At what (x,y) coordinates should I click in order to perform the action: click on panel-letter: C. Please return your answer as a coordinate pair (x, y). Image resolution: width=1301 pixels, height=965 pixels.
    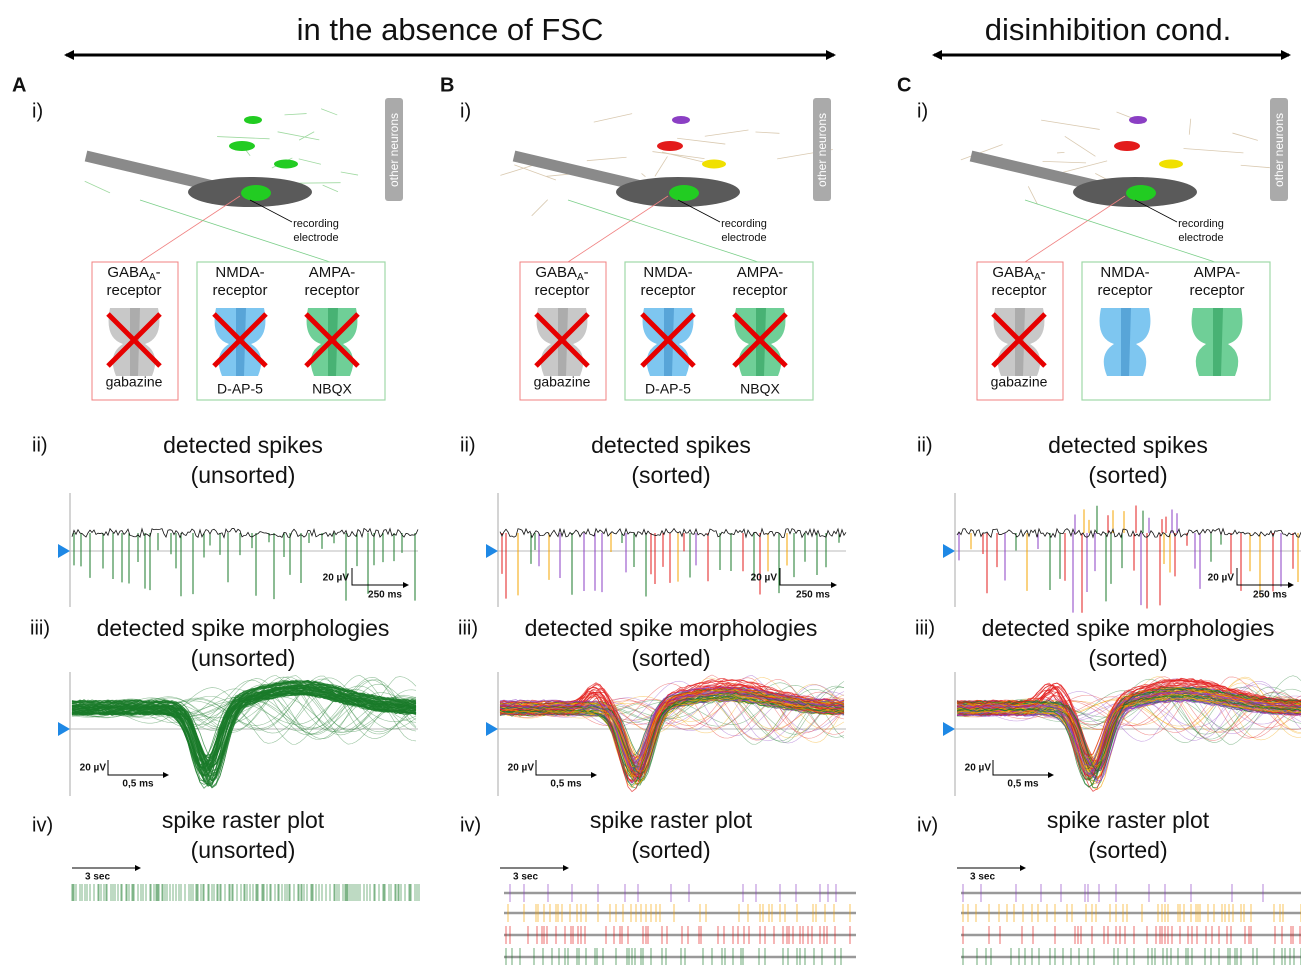
    Looking at the image, I should click on (904, 85).